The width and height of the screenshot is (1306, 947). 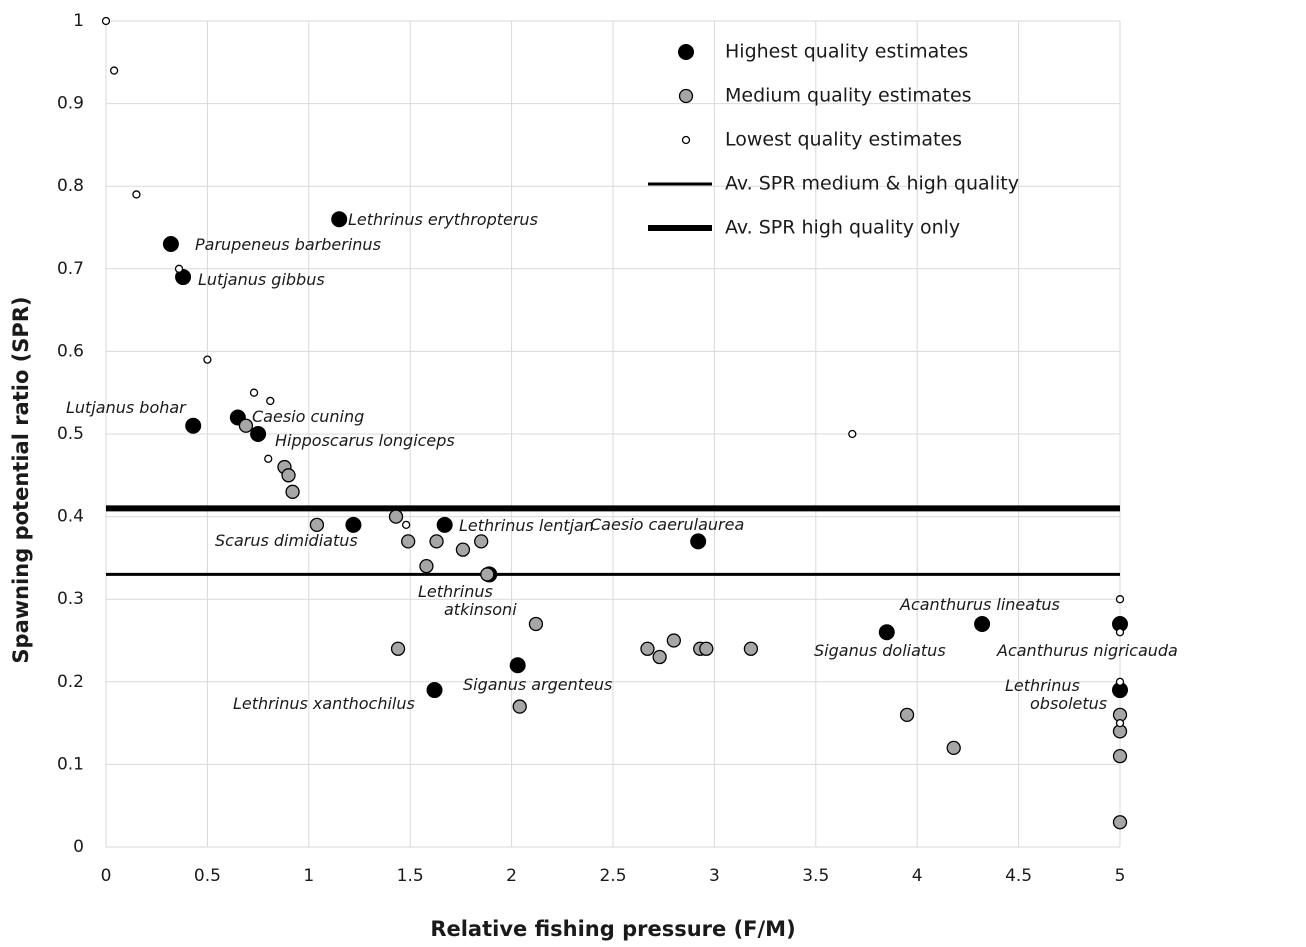 I want to click on y-tick-label: 0.1, so click(x=70, y=764).